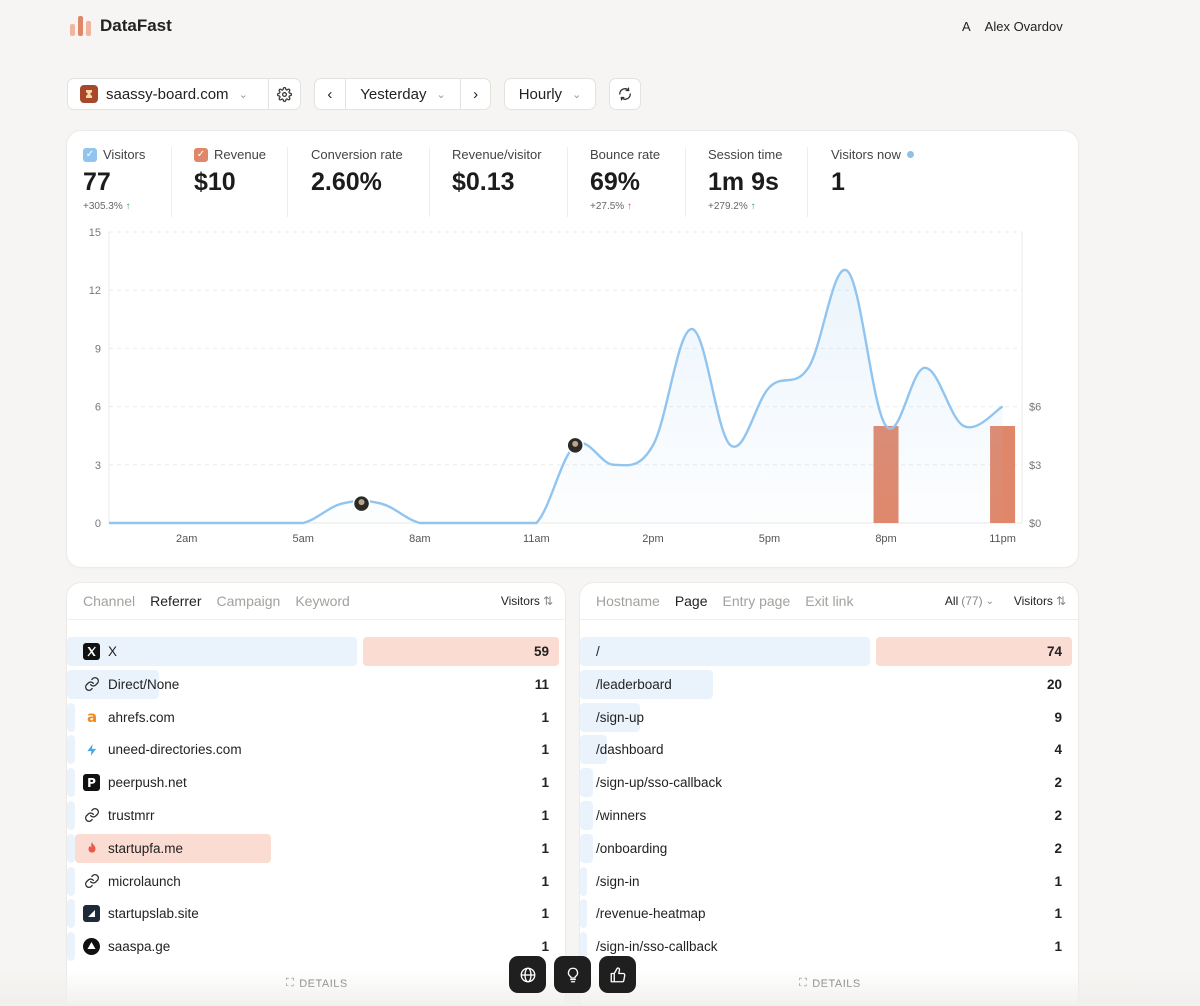  I want to click on tab-referrer: Referrer, so click(176, 601).